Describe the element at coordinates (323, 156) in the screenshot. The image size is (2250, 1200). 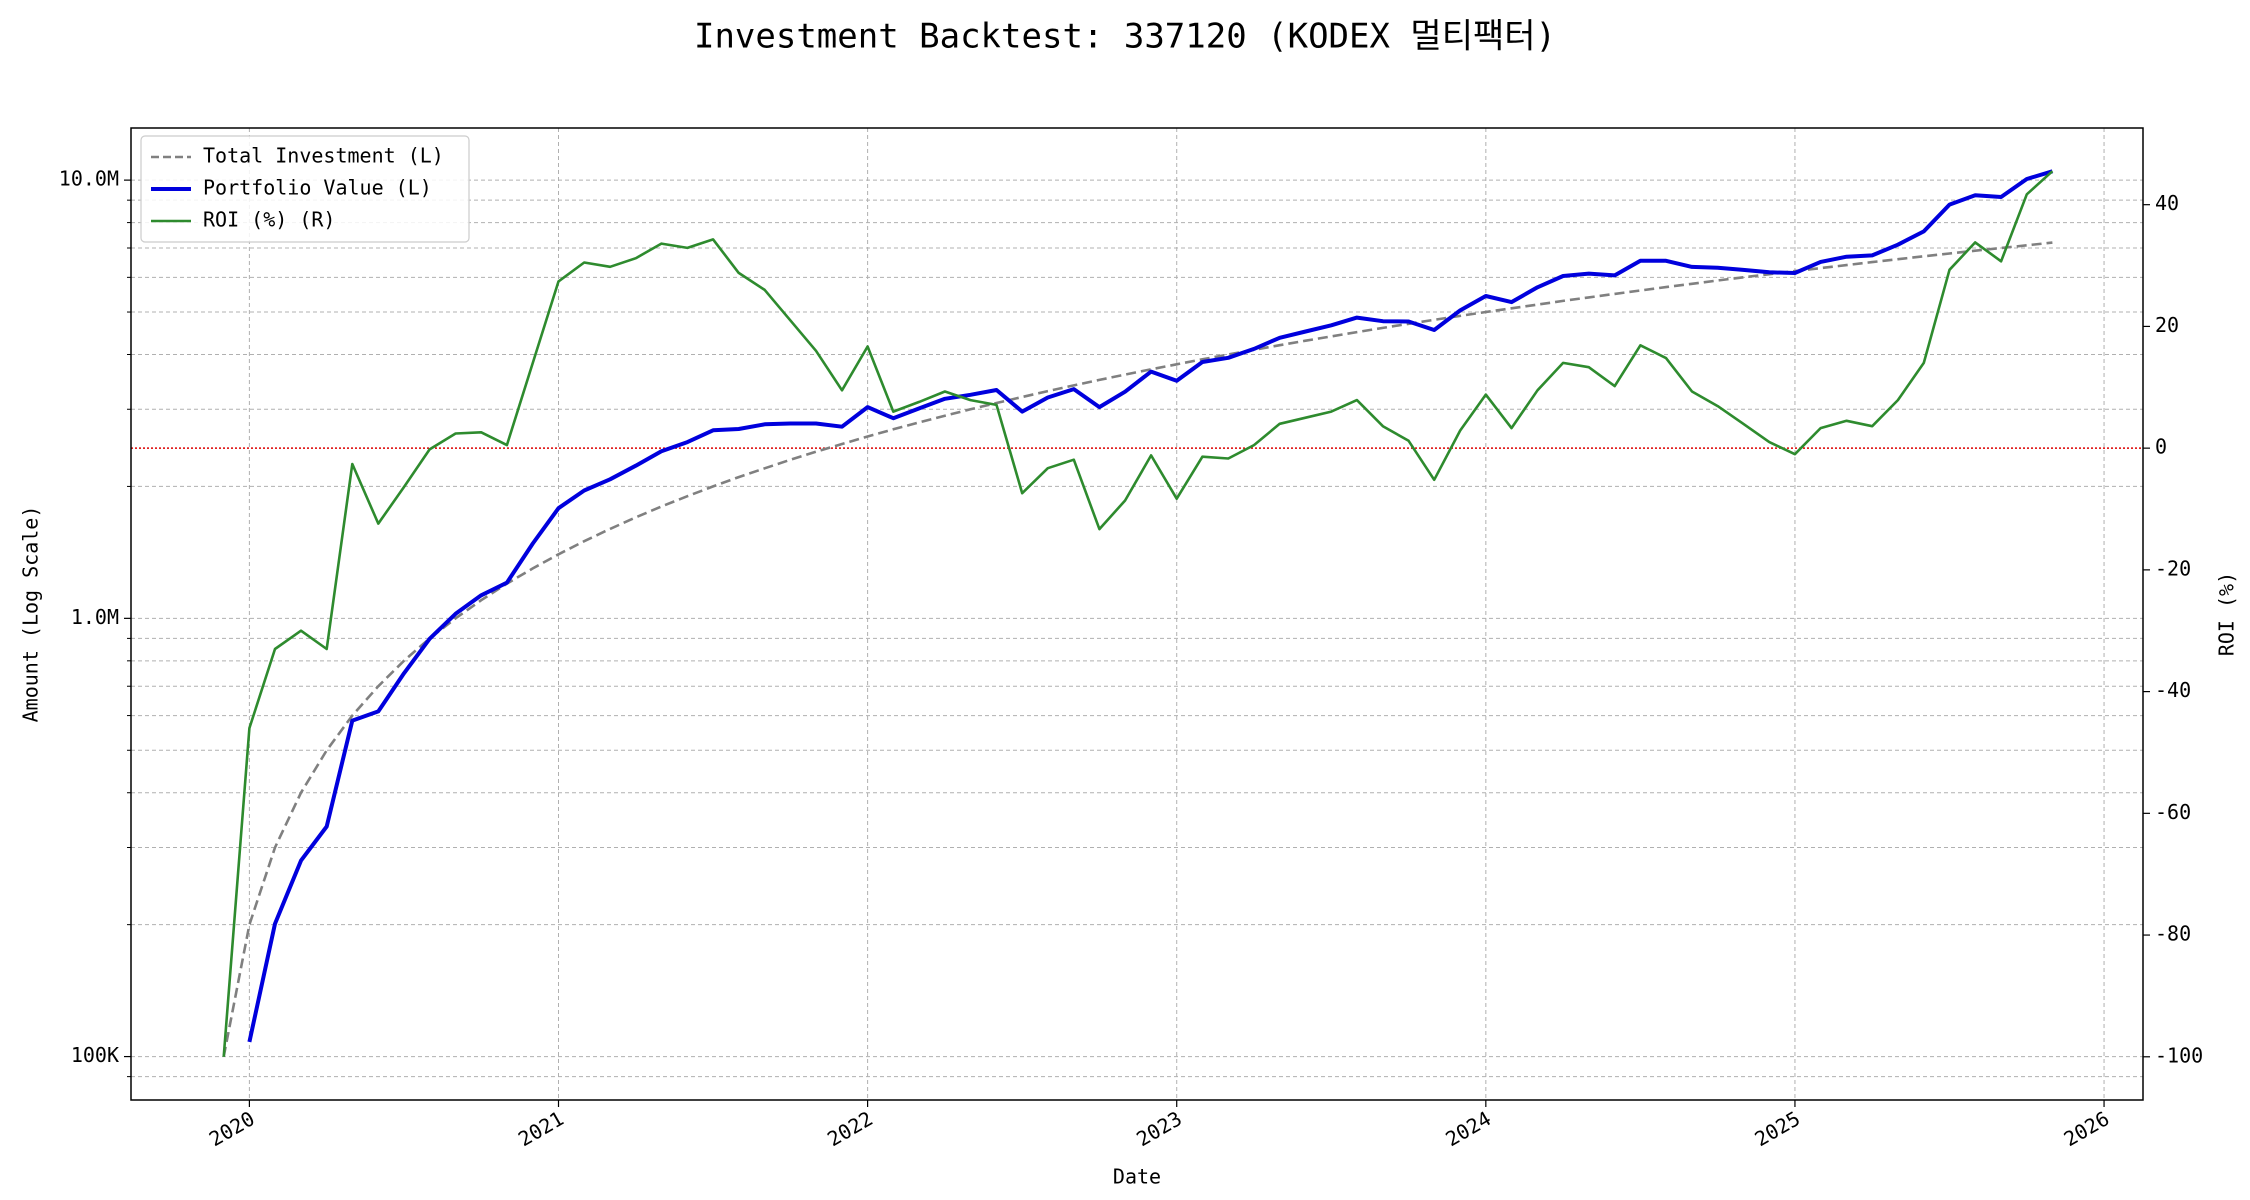
I see `legend-label: Total Investment (L)` at that location.